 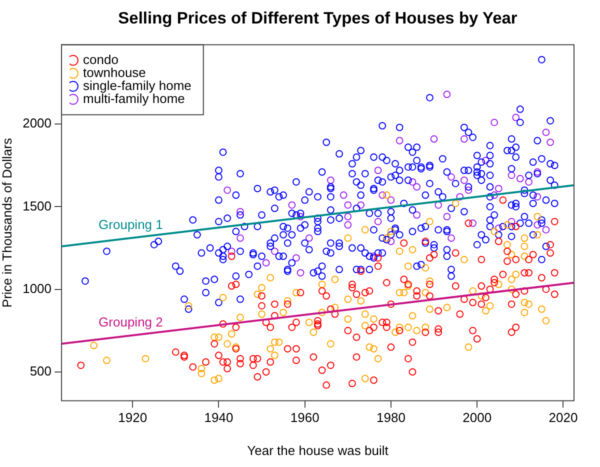 What do you see at coordinates (391, 418) in the screenshot?
I see `x-tick-label: 1980` at bounding box center [391, 418].